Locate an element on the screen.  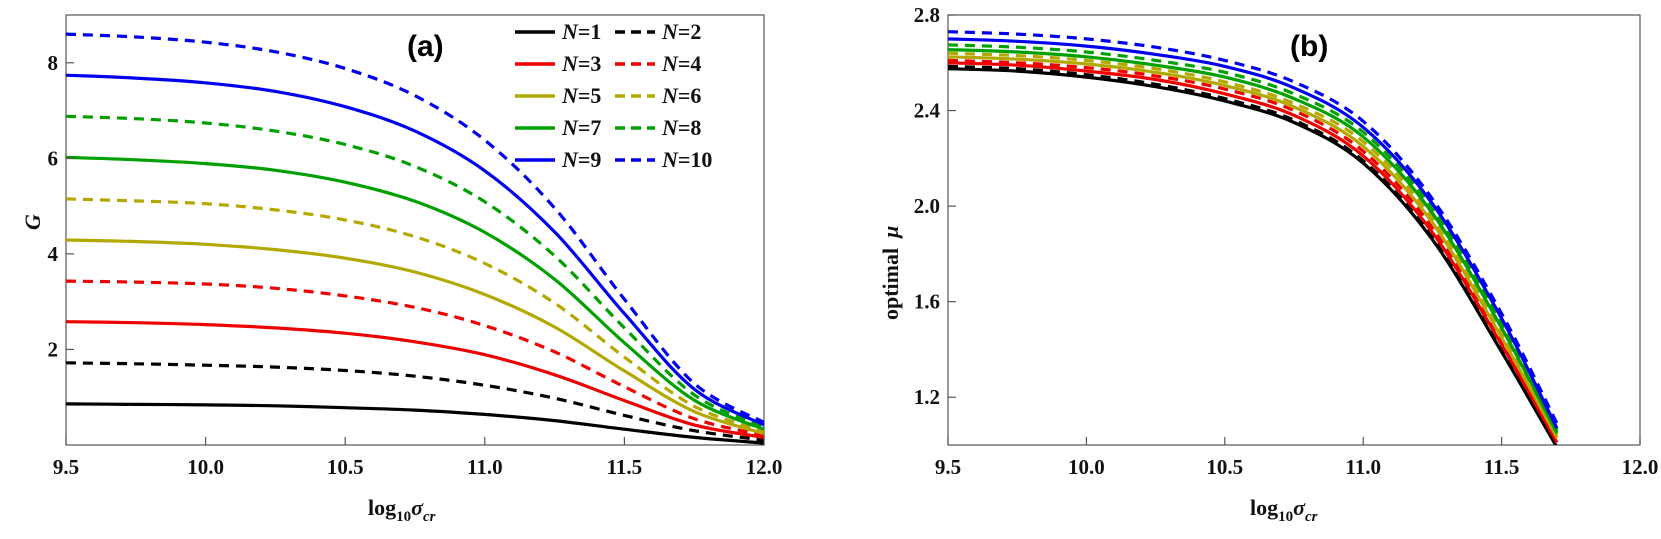
panel-b-x-axis-title-prefix: log is located at coordinates (1264, 507).